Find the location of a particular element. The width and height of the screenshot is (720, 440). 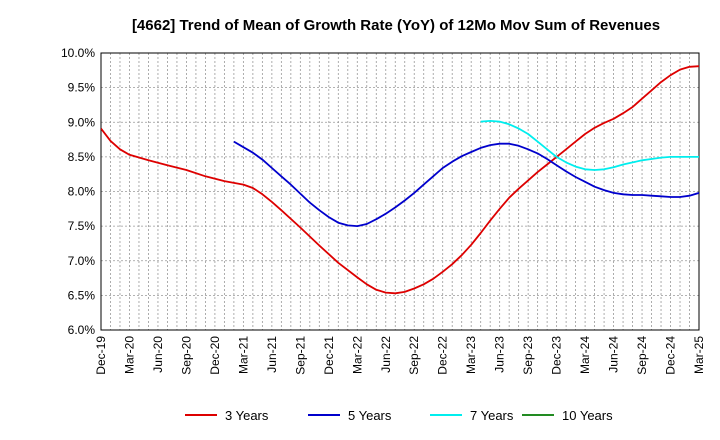

legend-label-5-years: 5 Years is located at coordinates (370, 415).